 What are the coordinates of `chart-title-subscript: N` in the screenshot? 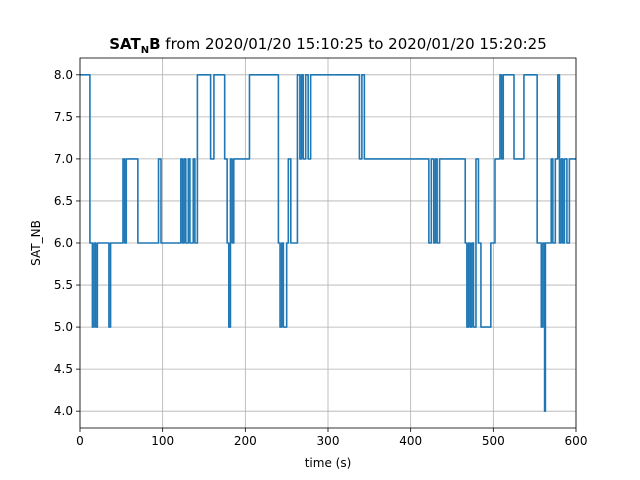 It's located at (145, 50).